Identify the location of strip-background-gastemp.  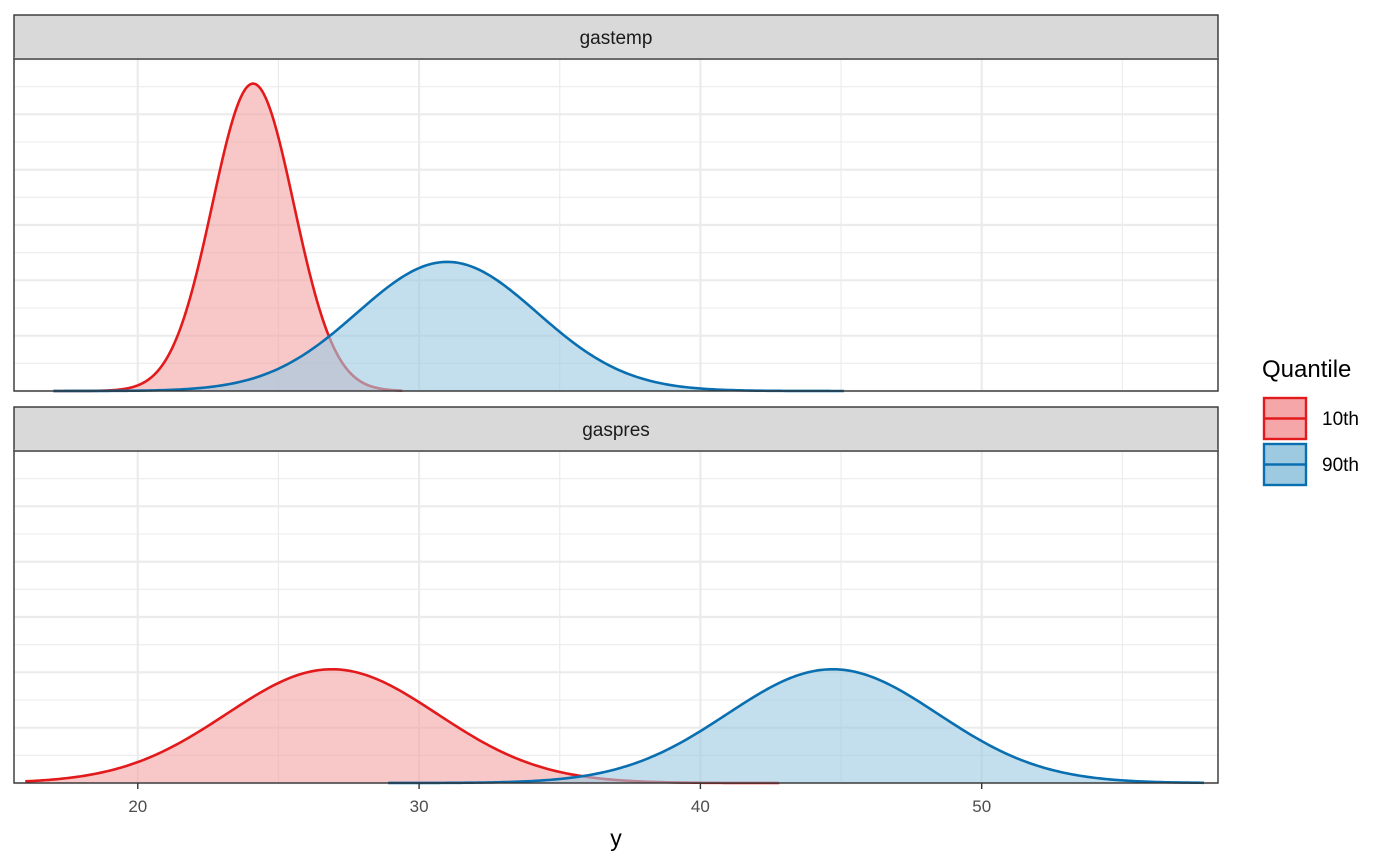
(616, 37).